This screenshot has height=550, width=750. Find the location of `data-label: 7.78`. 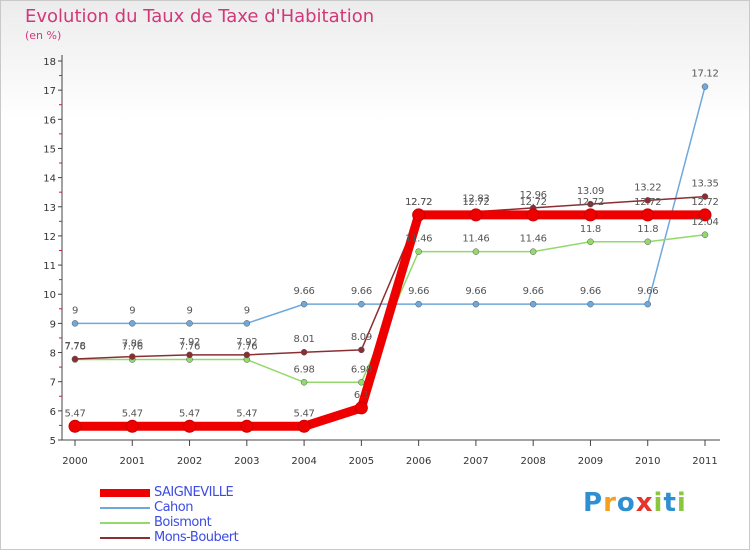

data-label: 7.78 is located at coordinates (74, 346).